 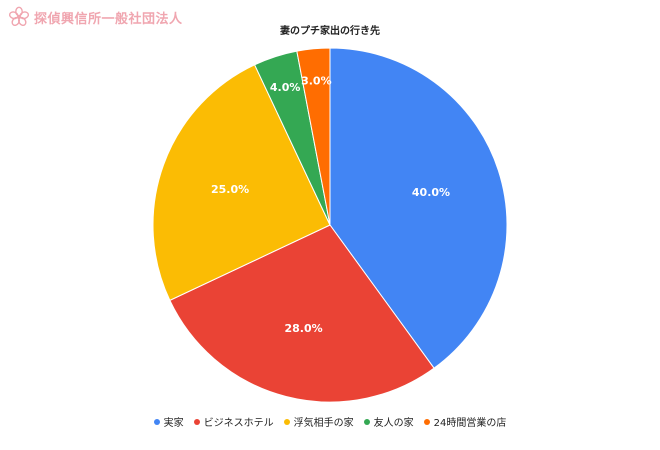 What do you see at coordinates (316, 81) in the screenshot?
I see `slice-value-label-4: 3.0%` at bounding box center [316, 81].